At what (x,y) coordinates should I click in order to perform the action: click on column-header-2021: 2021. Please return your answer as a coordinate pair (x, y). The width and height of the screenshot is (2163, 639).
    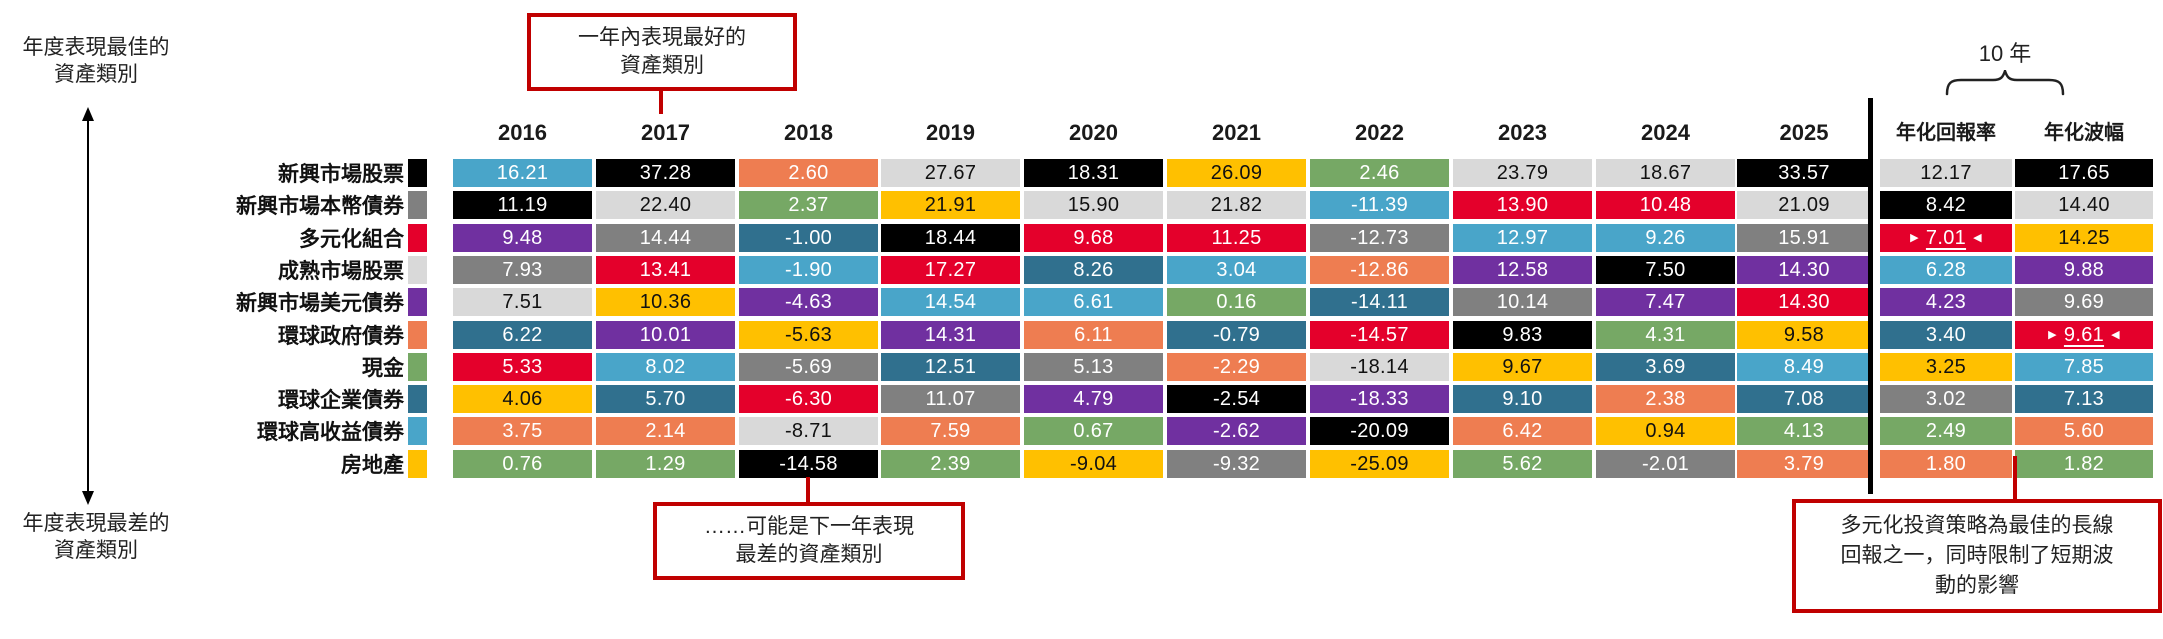
    Looking at the image, I should click on (1236, 132).